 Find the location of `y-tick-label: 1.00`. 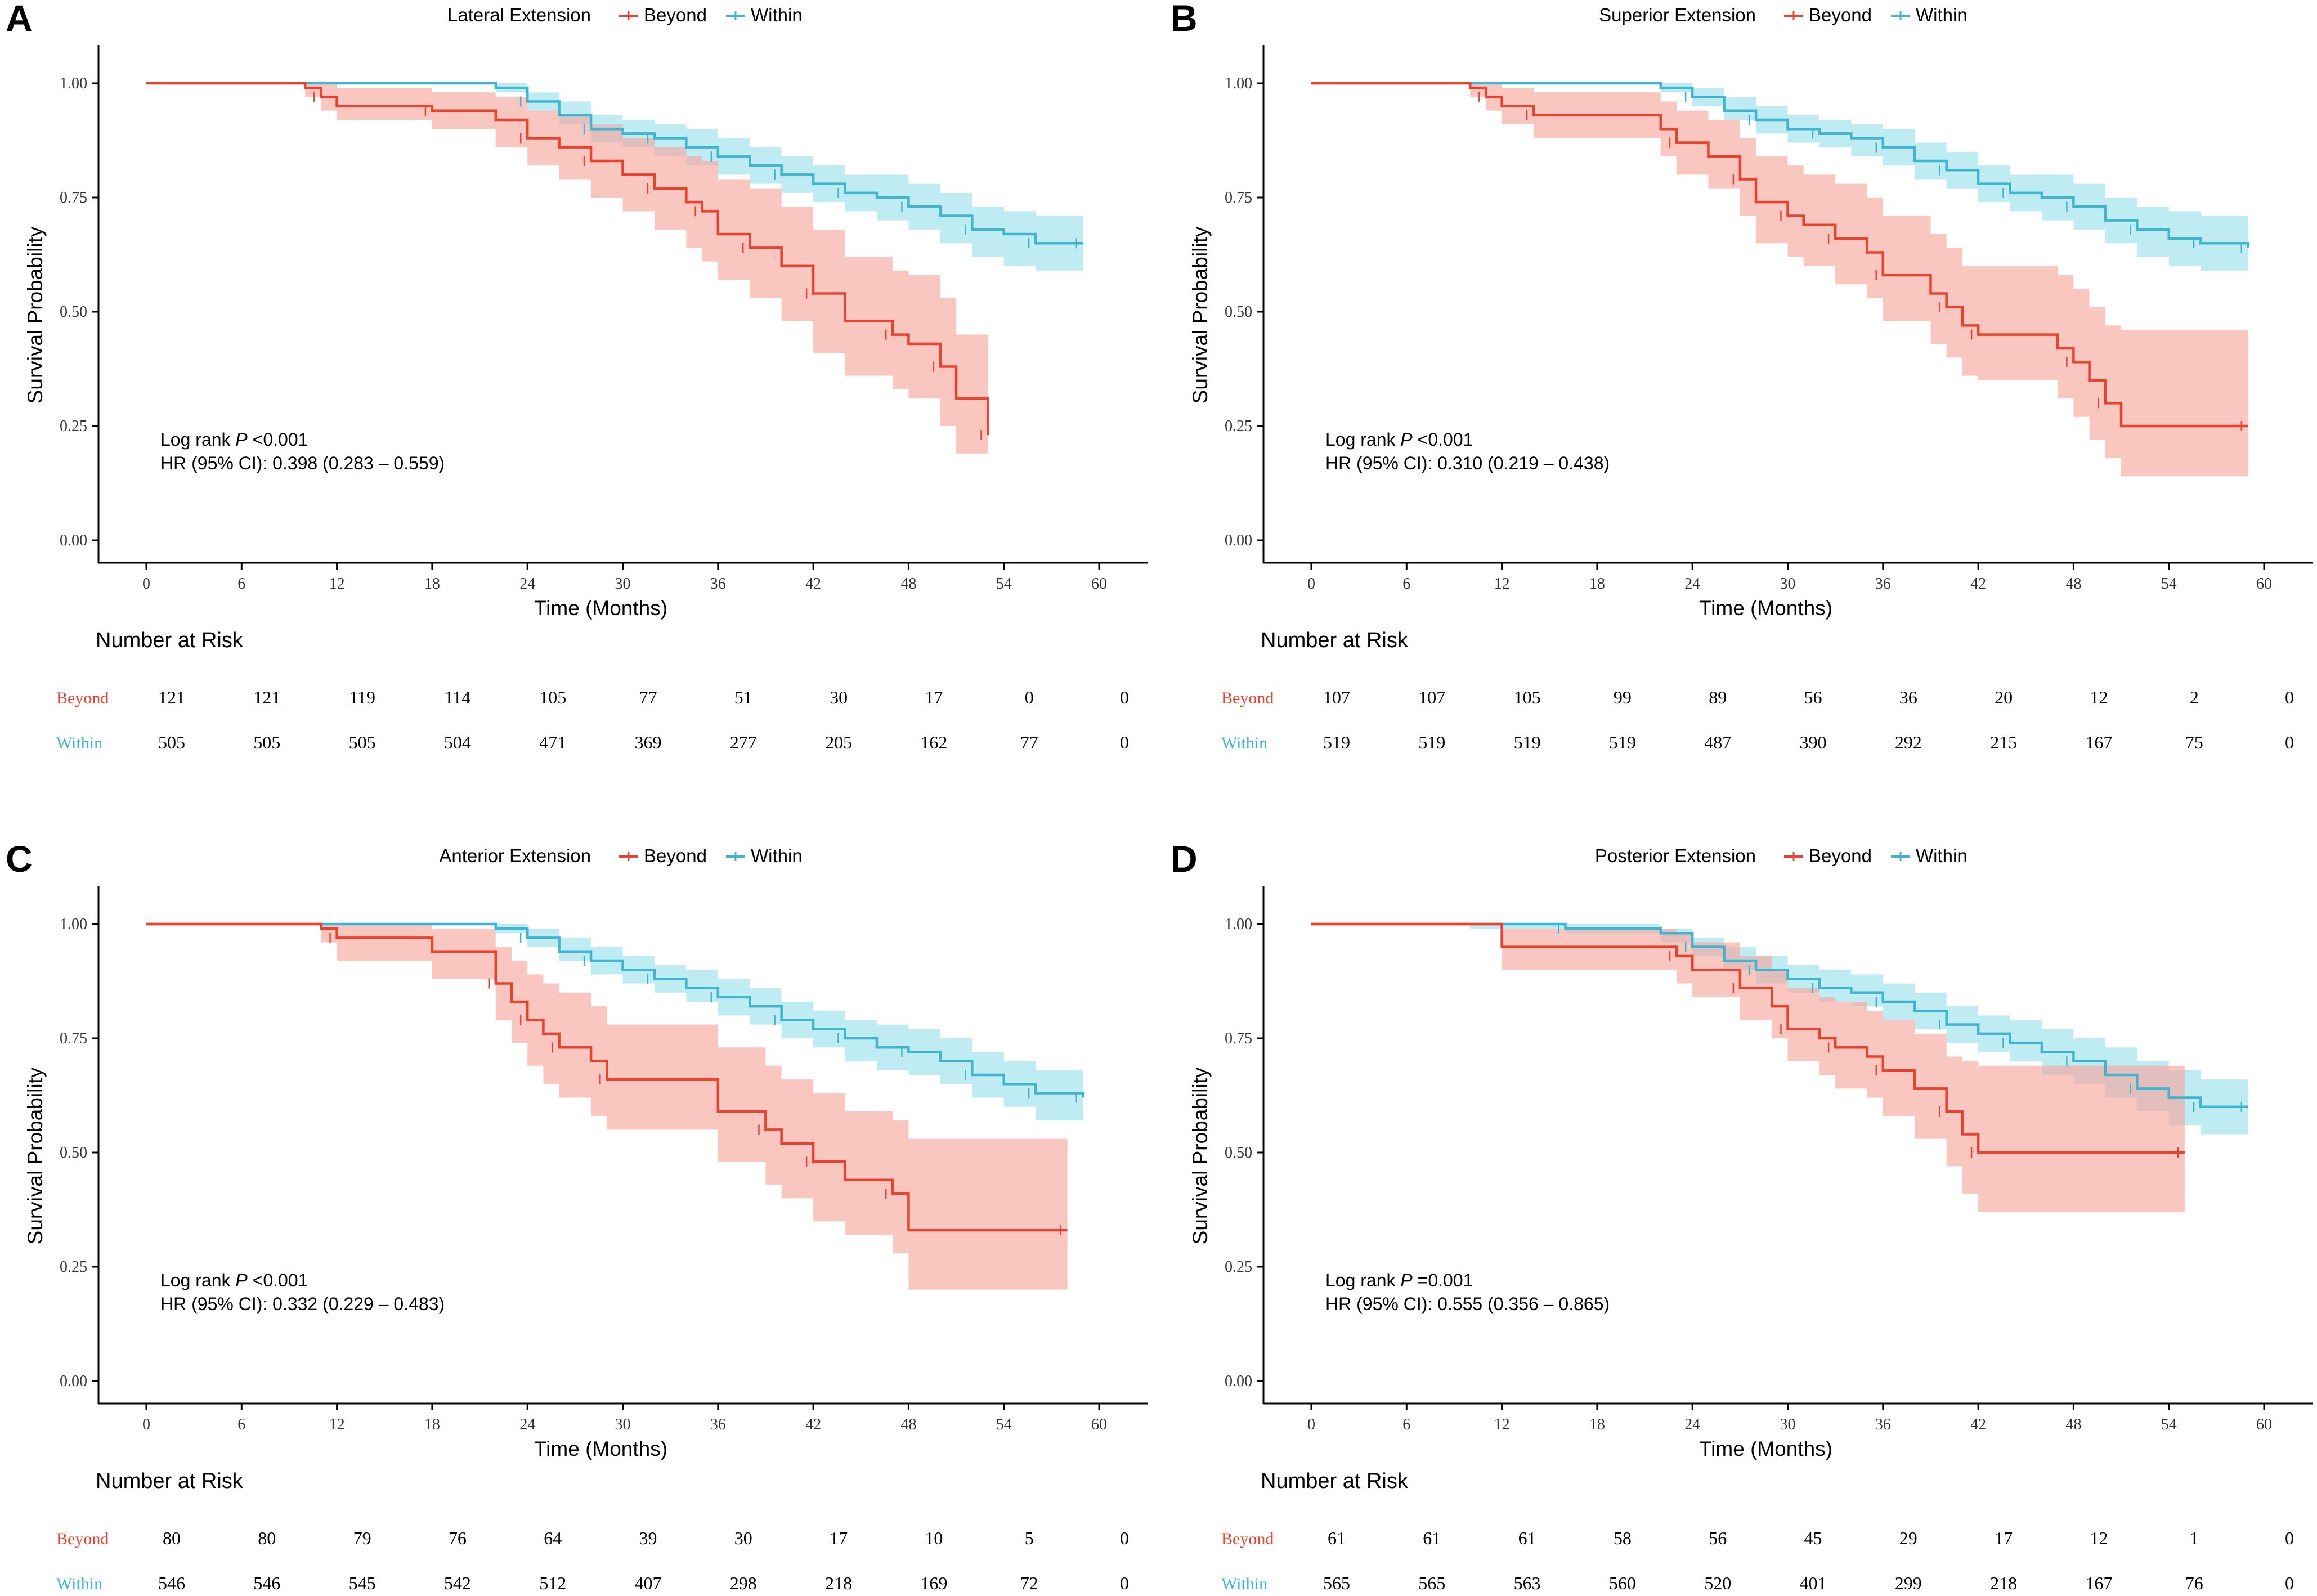

y-tick-label: 1.00 is located at coordinates (73, 83).